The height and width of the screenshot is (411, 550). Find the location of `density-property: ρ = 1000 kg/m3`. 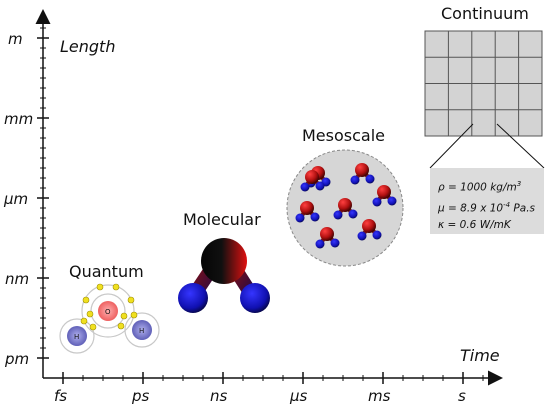

density-property: ρ = 1000 kg/m3 is located at coordinates (480, 187).